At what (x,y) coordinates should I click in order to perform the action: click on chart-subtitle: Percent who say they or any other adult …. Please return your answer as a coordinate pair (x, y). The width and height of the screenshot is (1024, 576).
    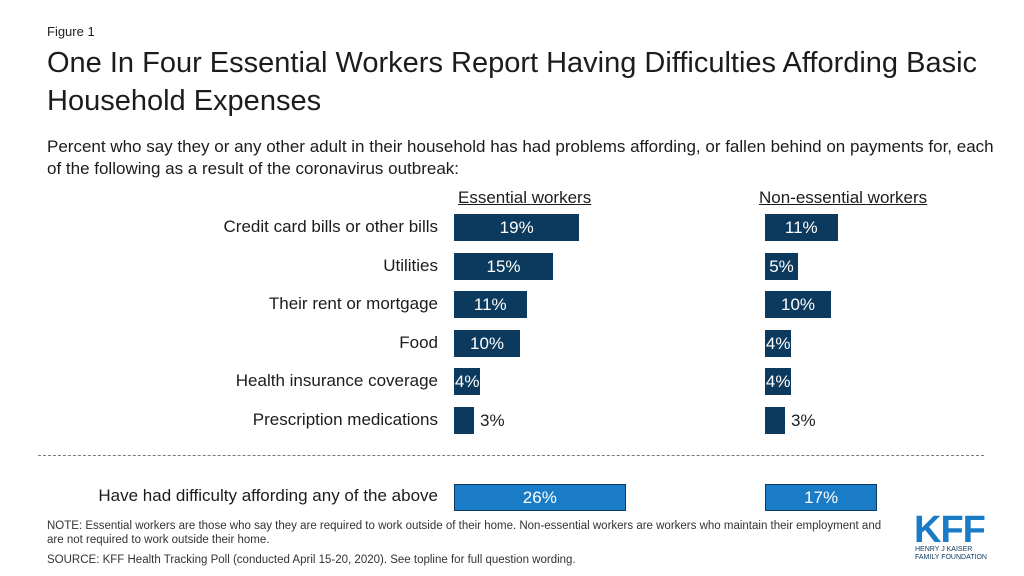
    Looking at the image, I should click on (520, 157).